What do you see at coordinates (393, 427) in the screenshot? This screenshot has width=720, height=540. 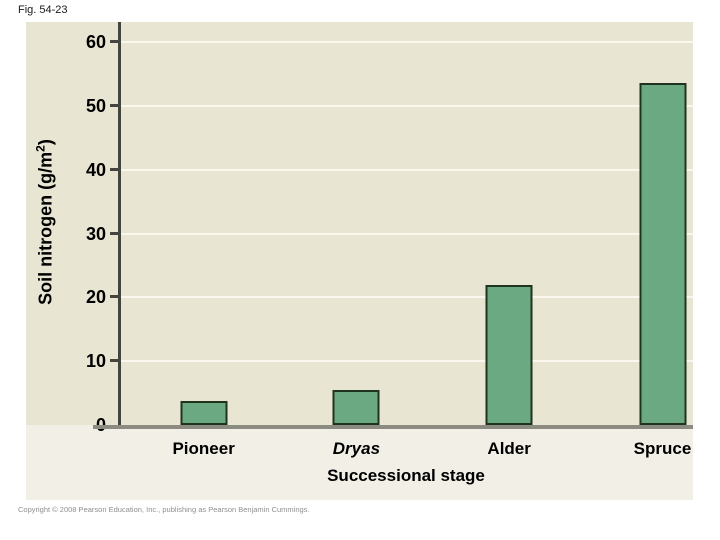 I see `x-axis-line` at bounding box center [393, 427].